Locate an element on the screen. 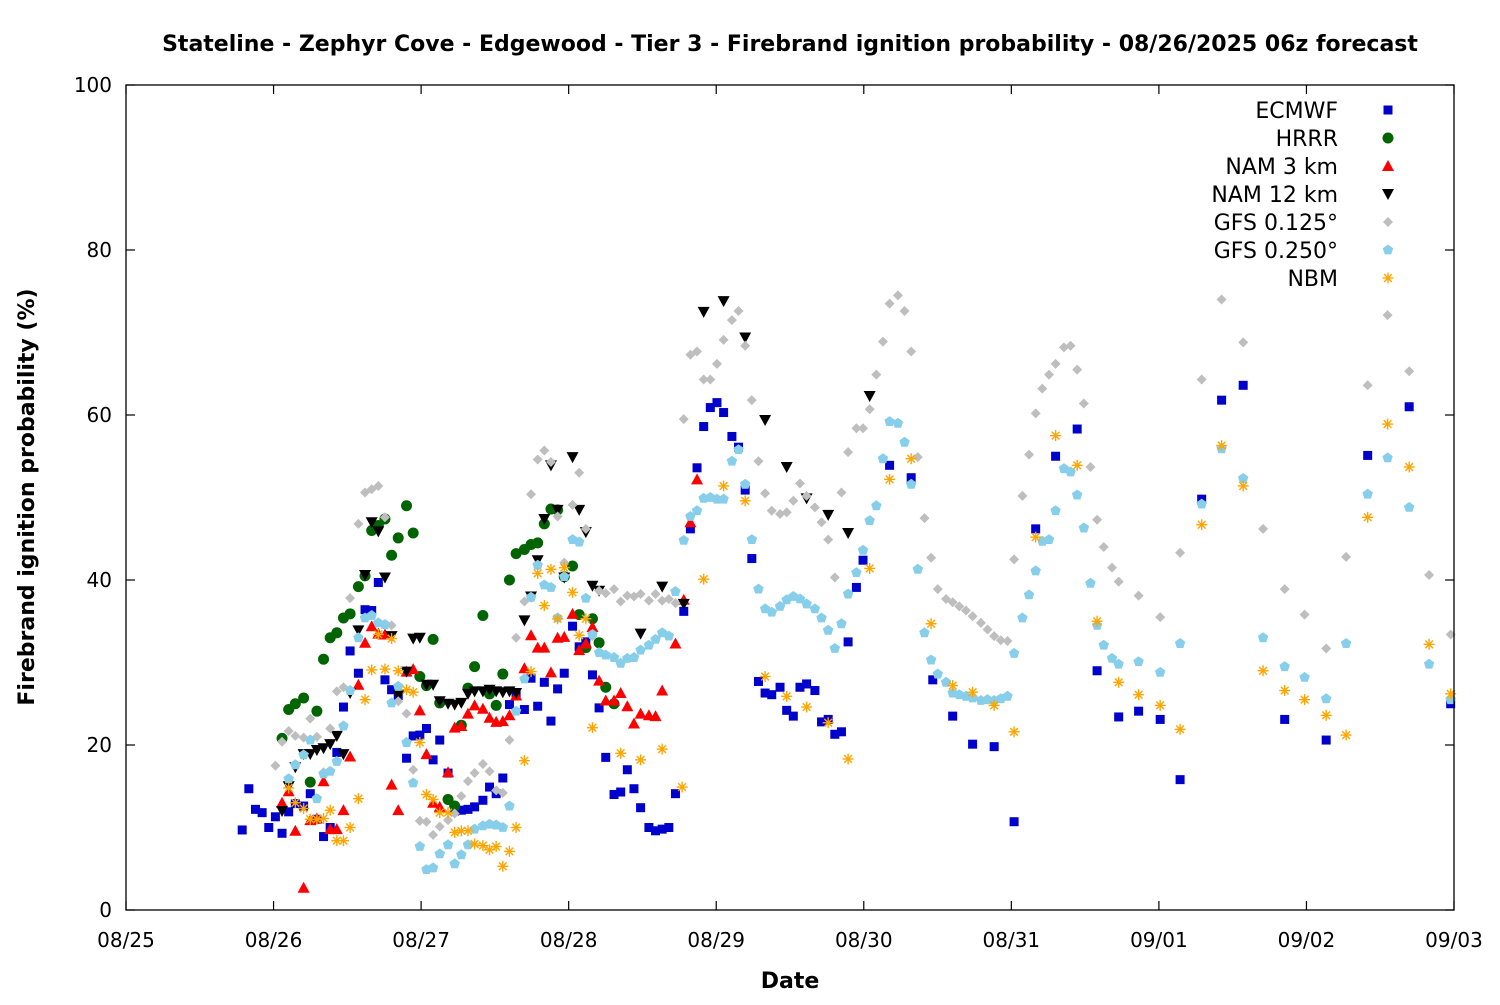 The image size is (1500, 1005). legend-label: GFS 0.125° is located at coordinates (1276, 223).